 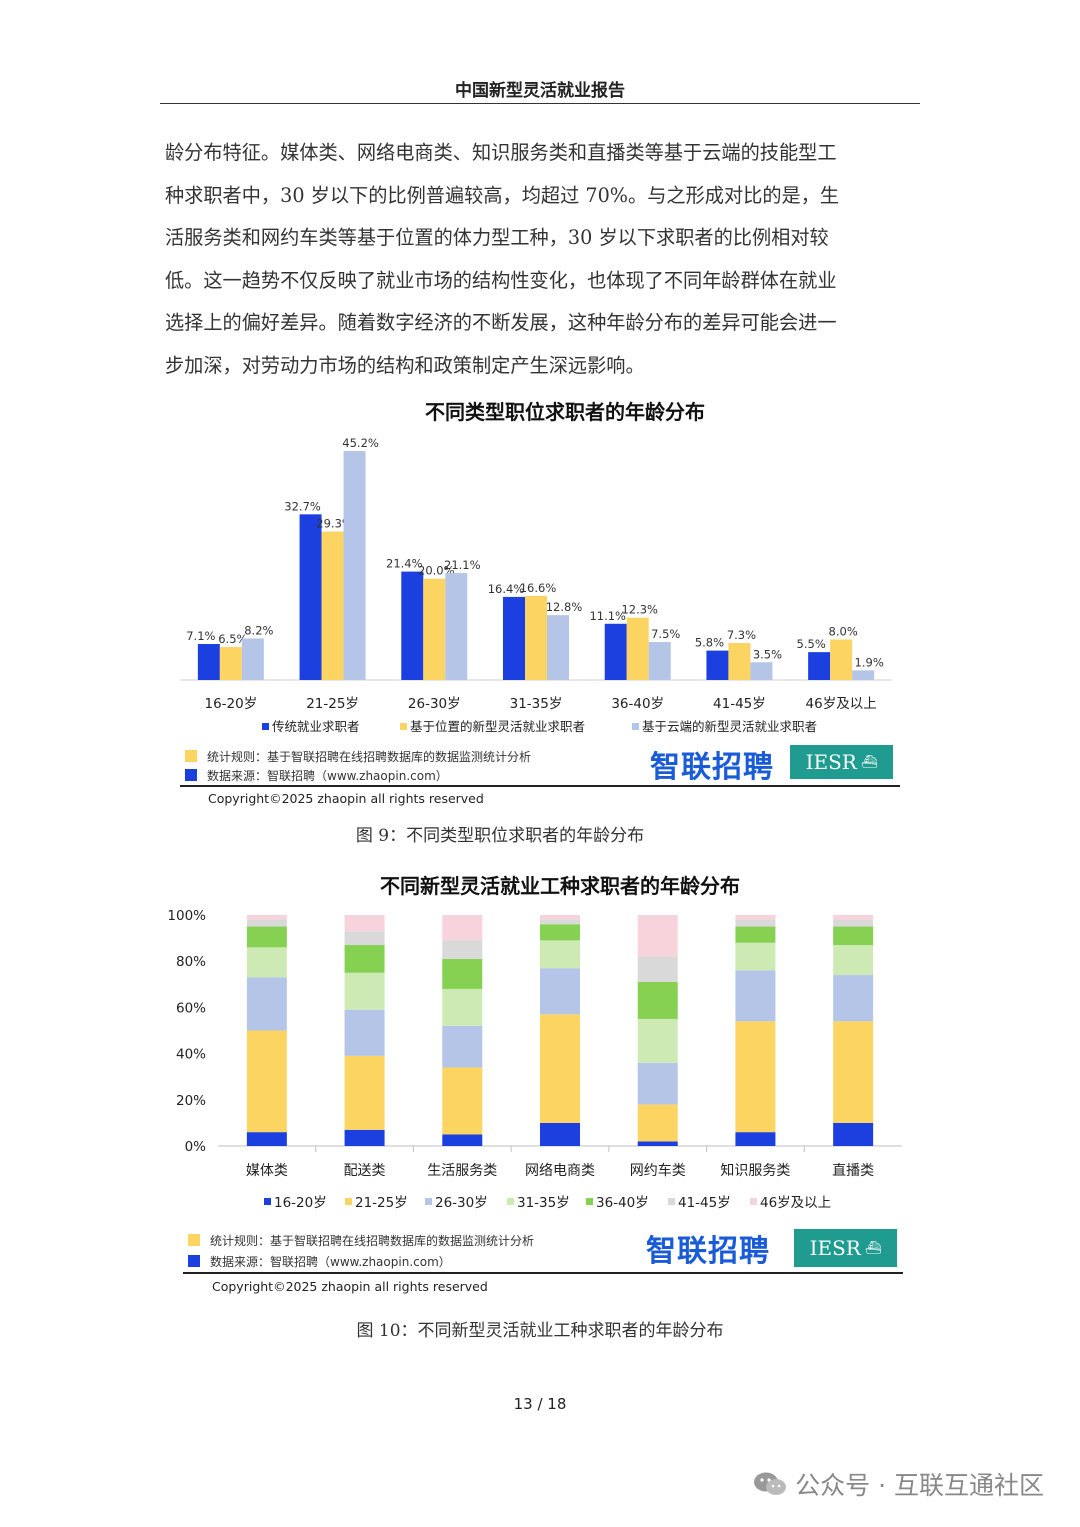 I want to click on legend-label: 26-30岁, so click(x=461, y=1203).